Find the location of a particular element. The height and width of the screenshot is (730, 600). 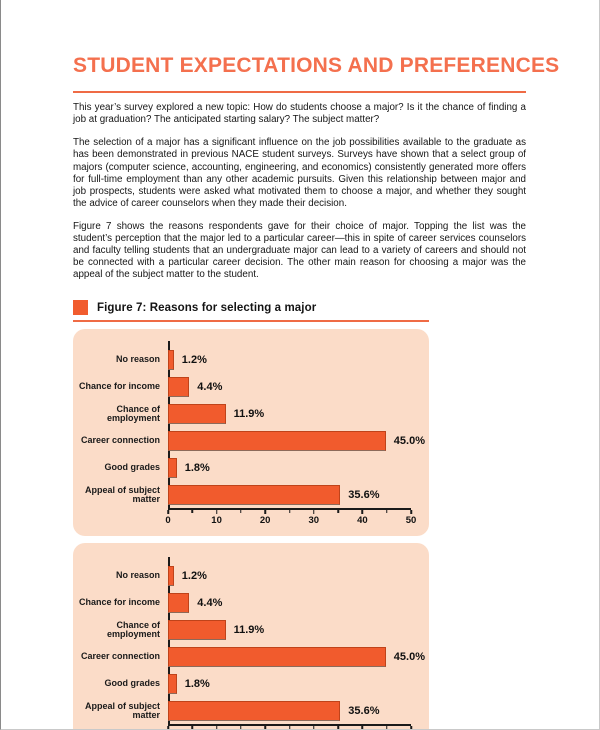

figure-marker-square-icon is located at coordinates (80, 308).